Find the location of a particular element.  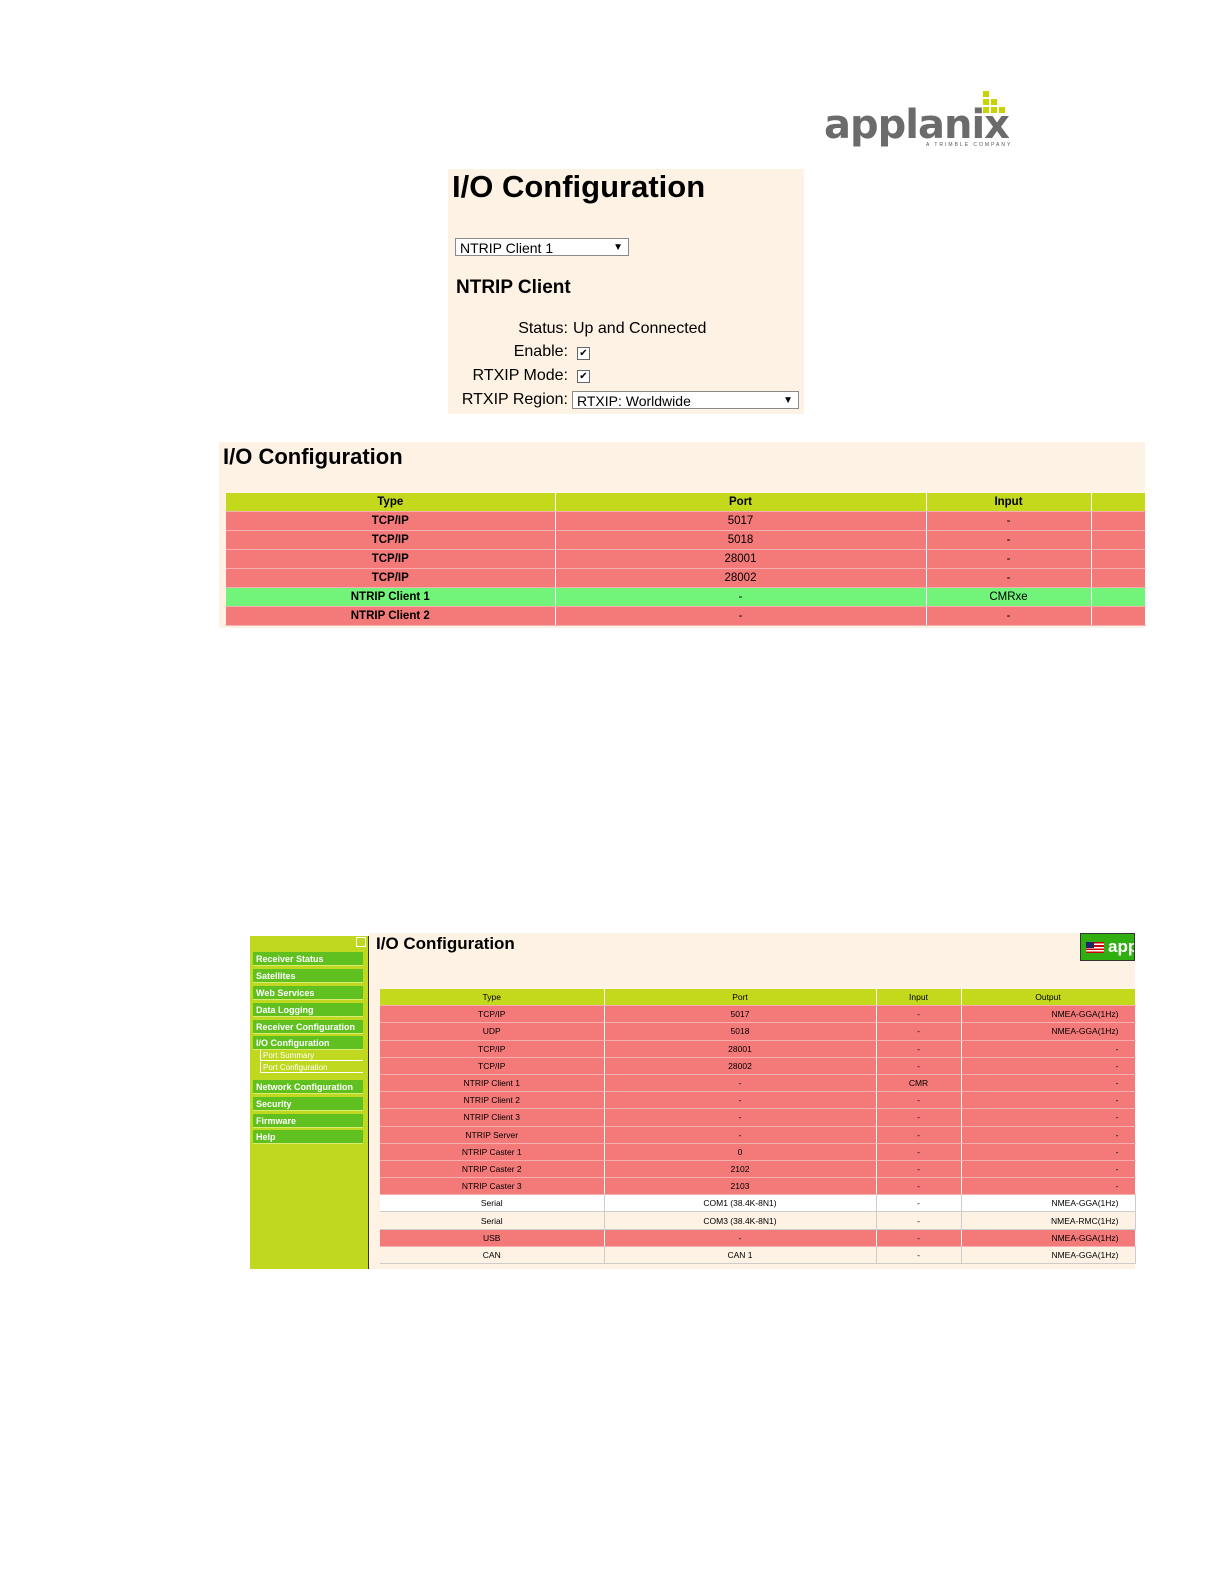

lock-icon is located at coordinates (361, 942).